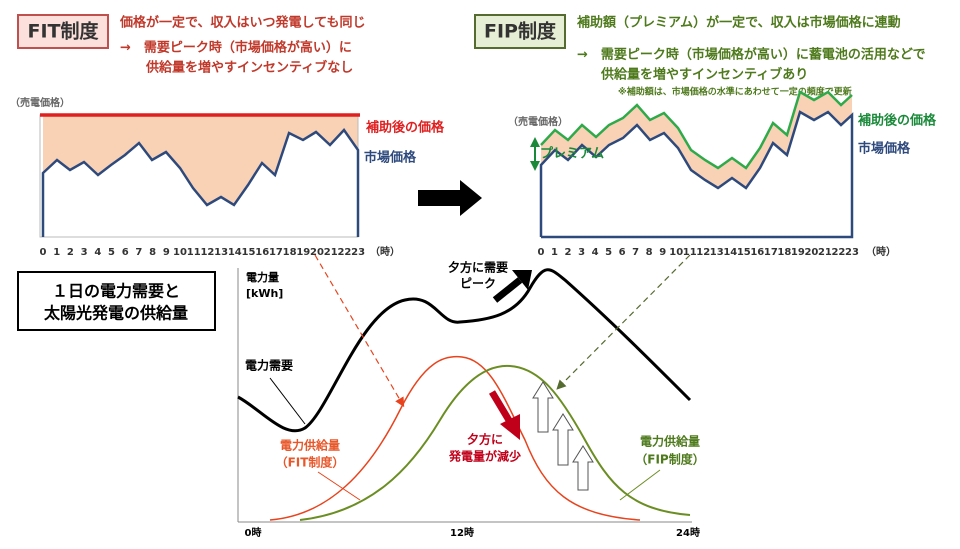 This screenshot has height=549, width=960. Describe the element at coordinates (116, 291) in the screenshot. I see `title: １日の電力需要と` at that location.